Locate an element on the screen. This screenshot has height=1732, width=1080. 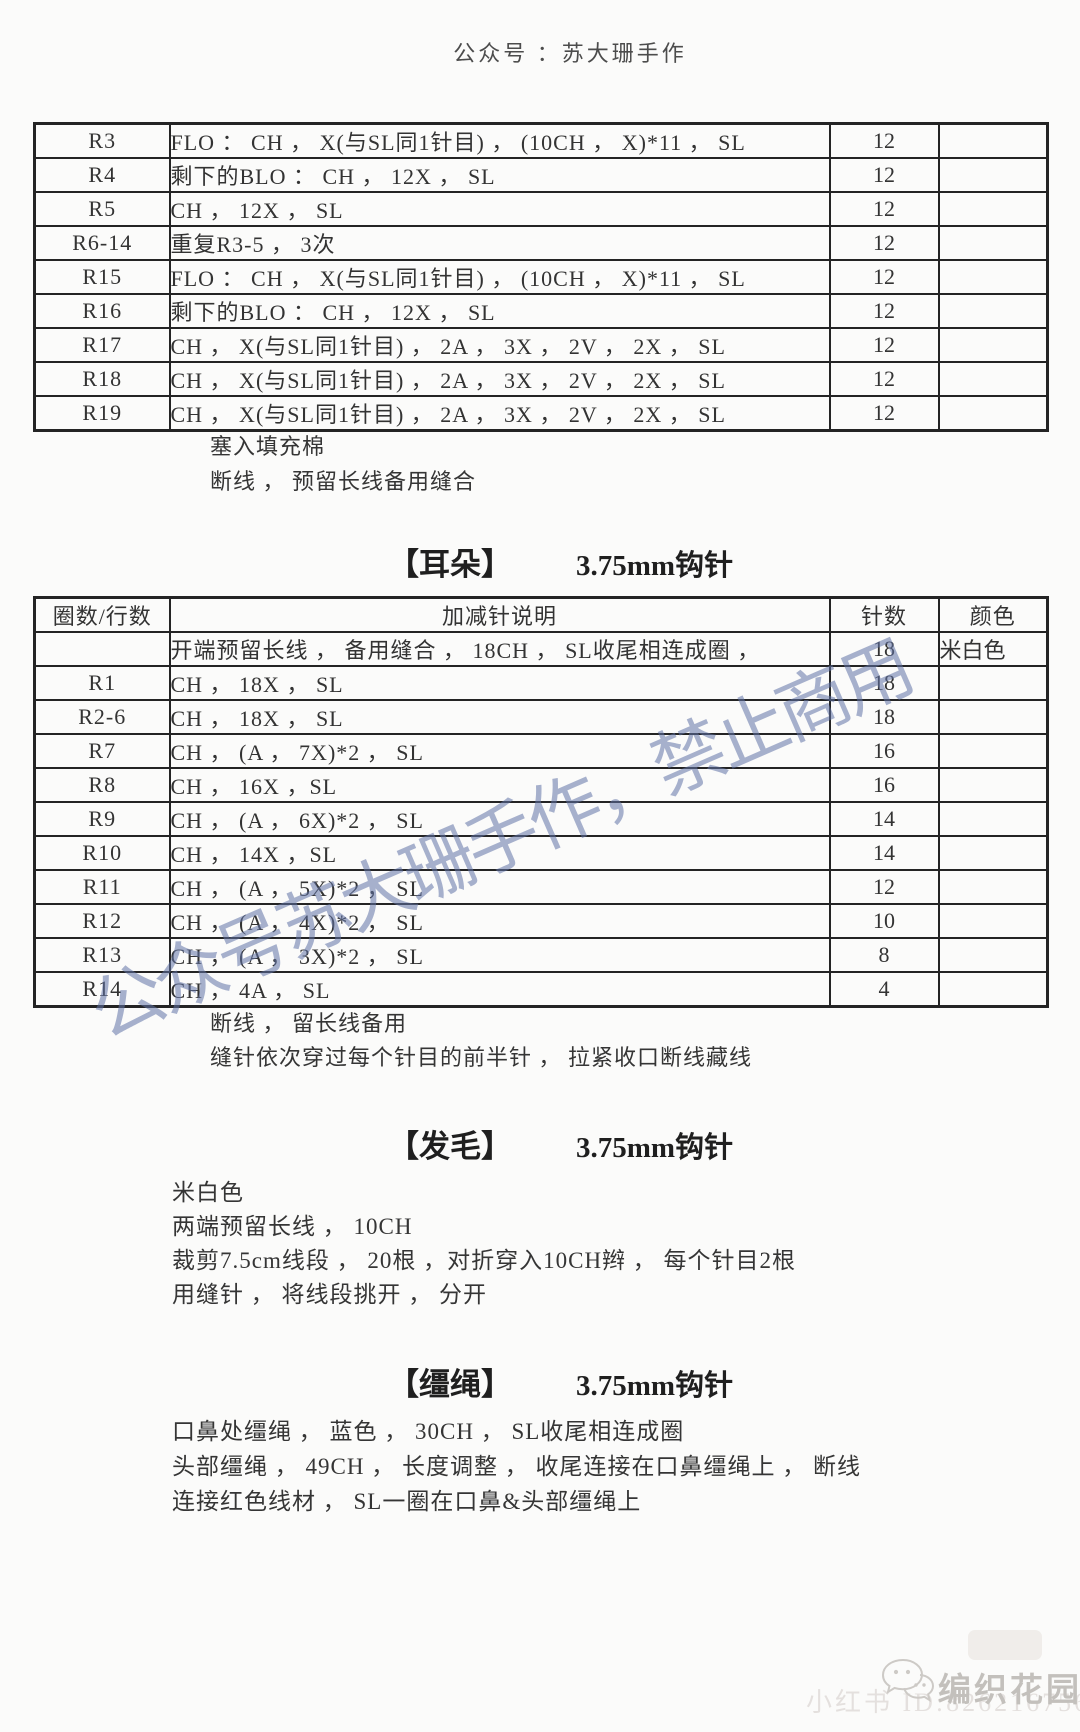
stitch-count: 10 is located at coordinates (884, 921).